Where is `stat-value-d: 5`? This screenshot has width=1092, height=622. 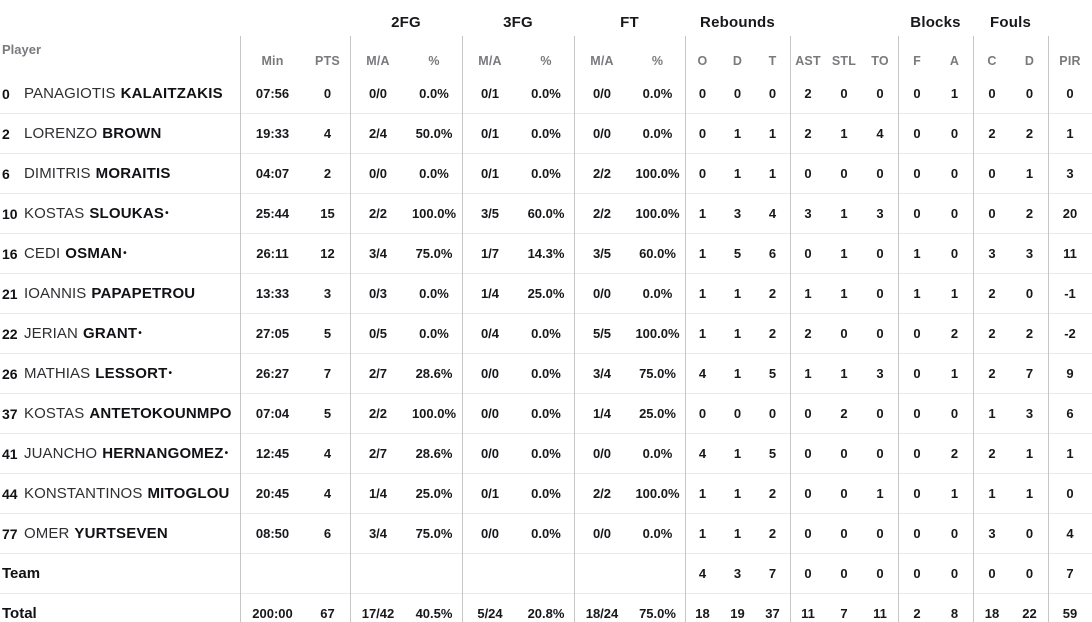
stat-value-d: 5 is located at coordinates (737, 253).